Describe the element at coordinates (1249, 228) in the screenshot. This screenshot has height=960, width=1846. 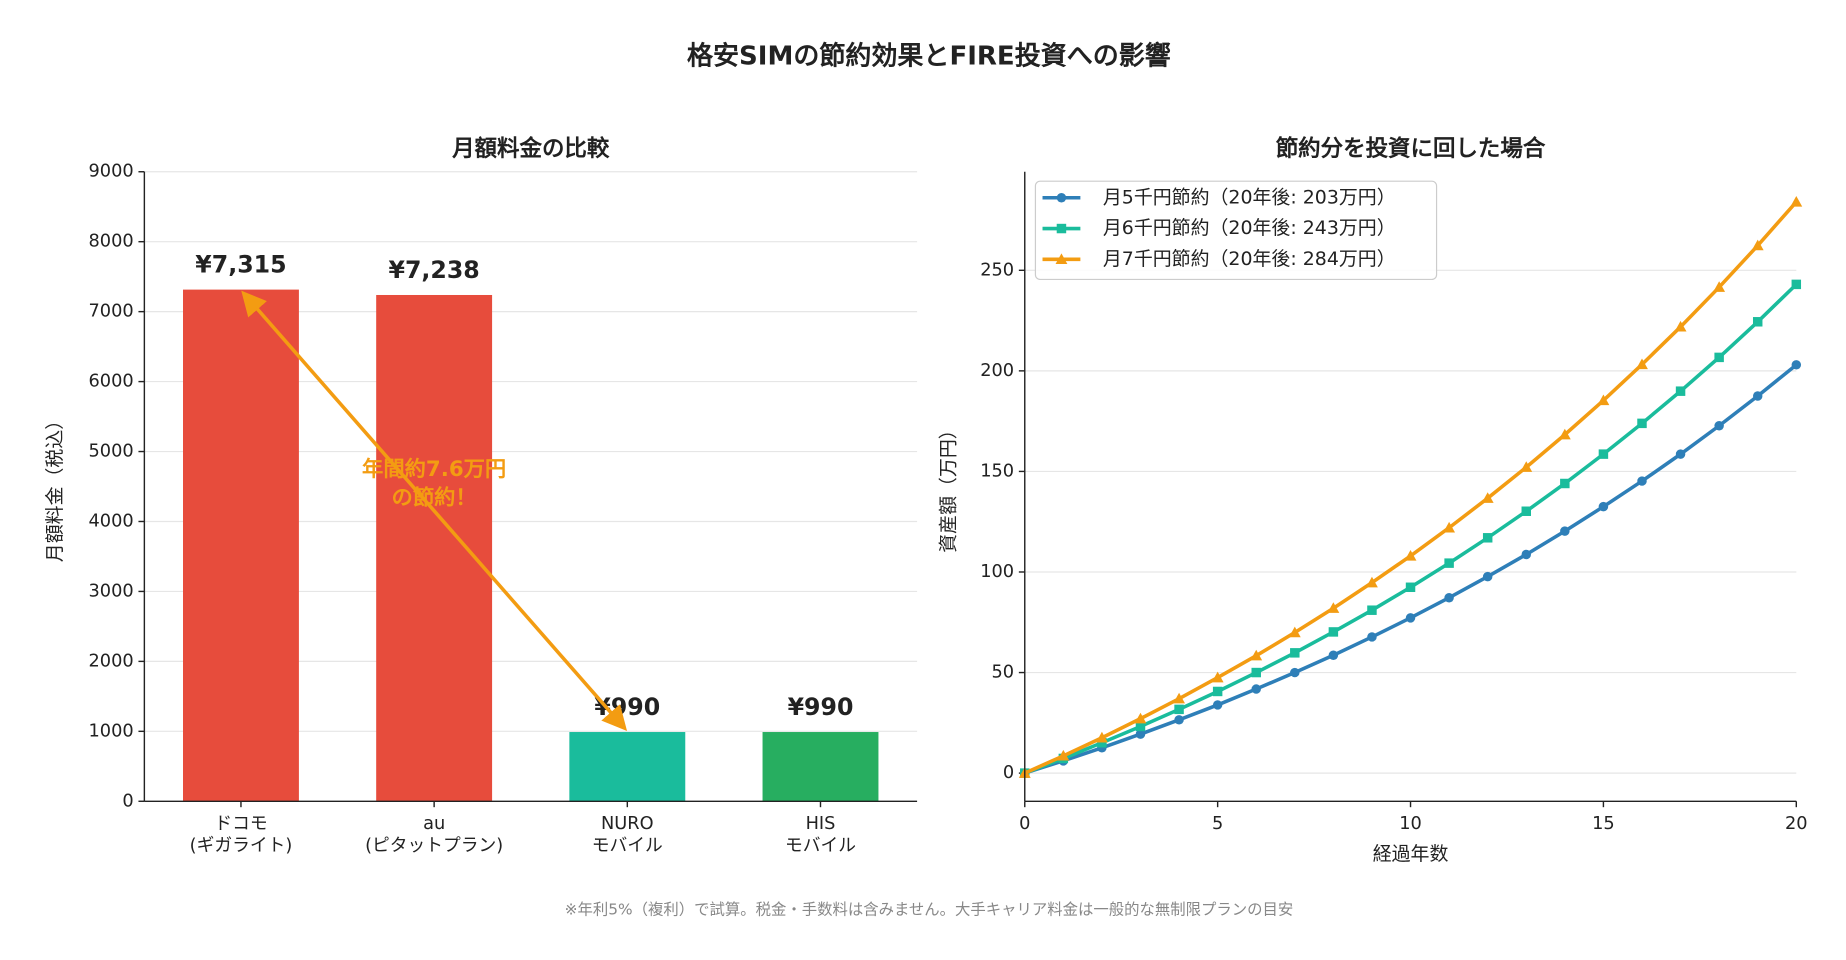
I see `legend-label: 月6千円節約（20年後: 243万円）` at that location.